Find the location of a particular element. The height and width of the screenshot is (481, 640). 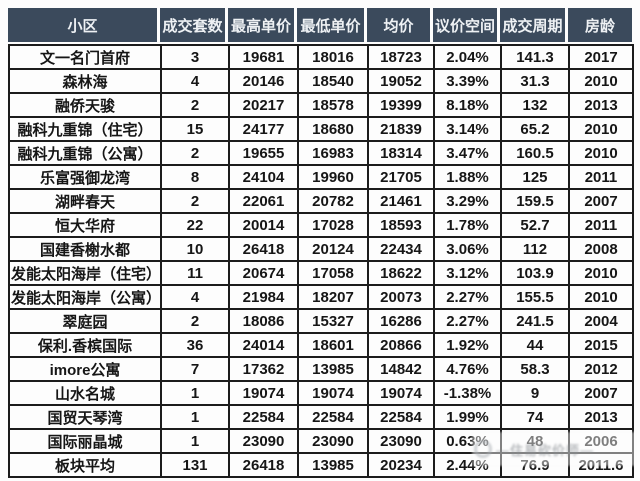

table-cell: 3.39% is located at coordinates (467, 81).